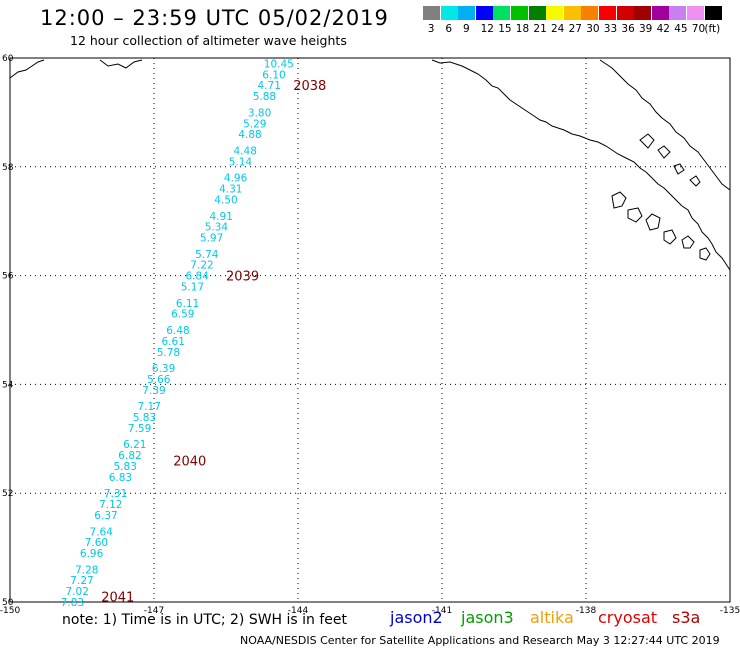 The width and height of the screenshot is (740, 650). What do you see at coordinates (298, 611) in the screenshot?
I see `lon-tick-label: -144` at bounding box center [298, 611].